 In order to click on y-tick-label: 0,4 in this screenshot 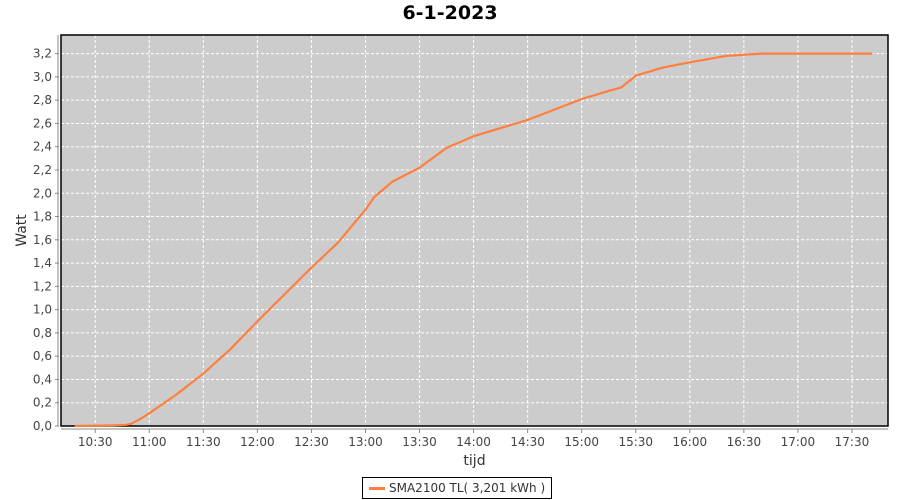, I will do `click(42, 379)`.